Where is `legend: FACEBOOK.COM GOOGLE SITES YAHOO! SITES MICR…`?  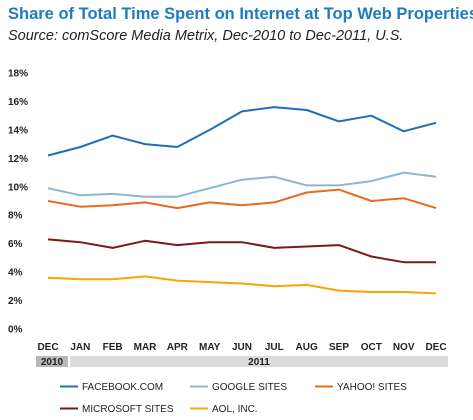 legend: FACEBOOK.COM GOOGLE SITES YAHOO! SITES MICR… is located at coordinates (233, 398).